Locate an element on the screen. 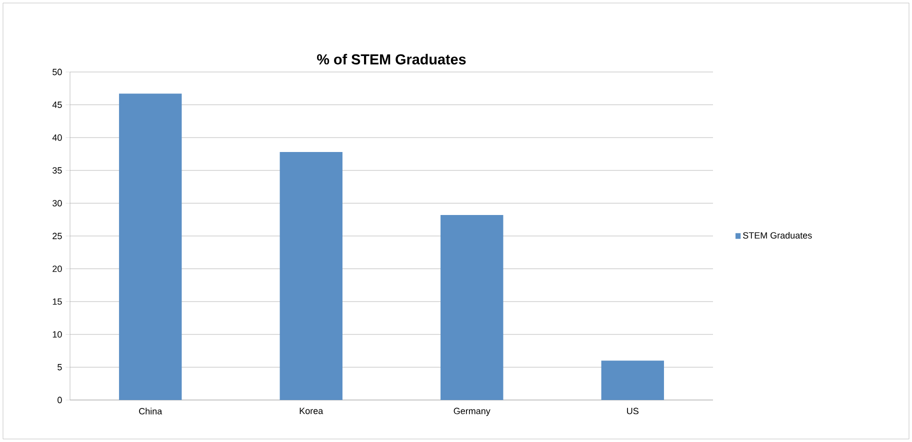 This screenshot has width=912, height=442. y-tick-label: 25 is located at coordinates (57, 236).